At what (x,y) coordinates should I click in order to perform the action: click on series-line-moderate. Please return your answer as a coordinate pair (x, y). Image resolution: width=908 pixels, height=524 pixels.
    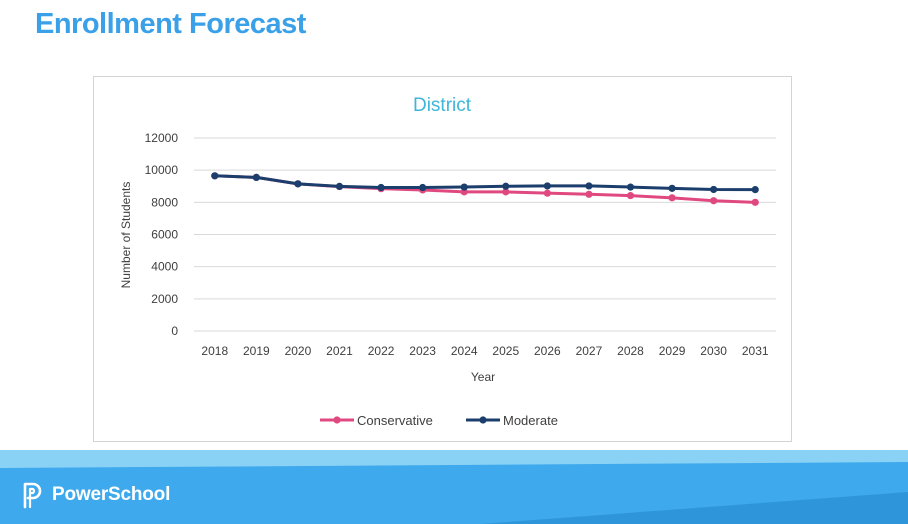
    Looking at the image, I should click on (485, 183).